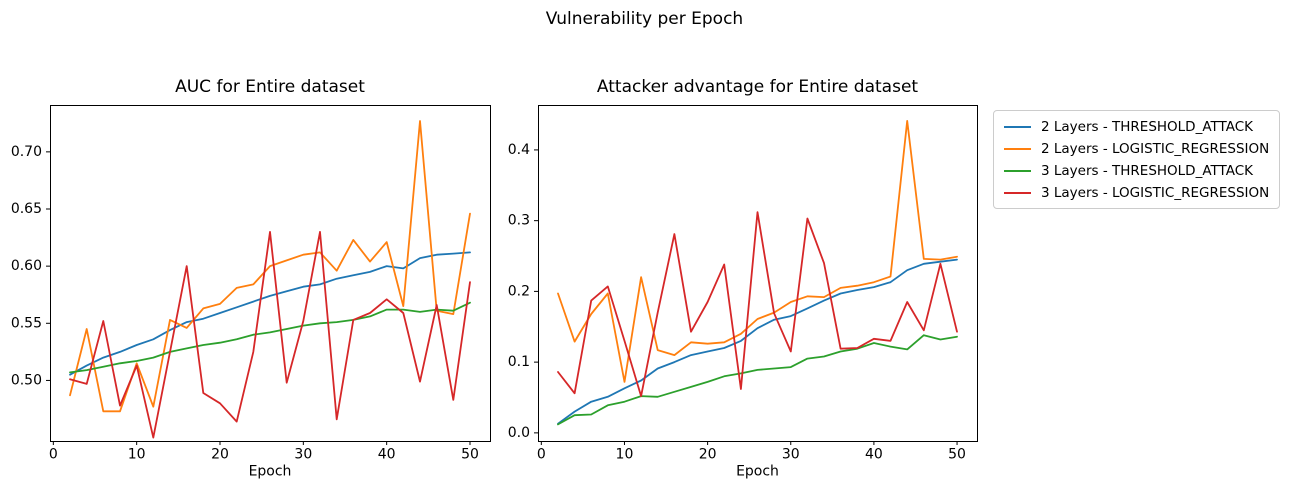 The height and width of the screenshot is (495, 1289). I want to click on legend-label: 3 Layers - LOGISTIC_REGRESSION, so click(1155, 192).